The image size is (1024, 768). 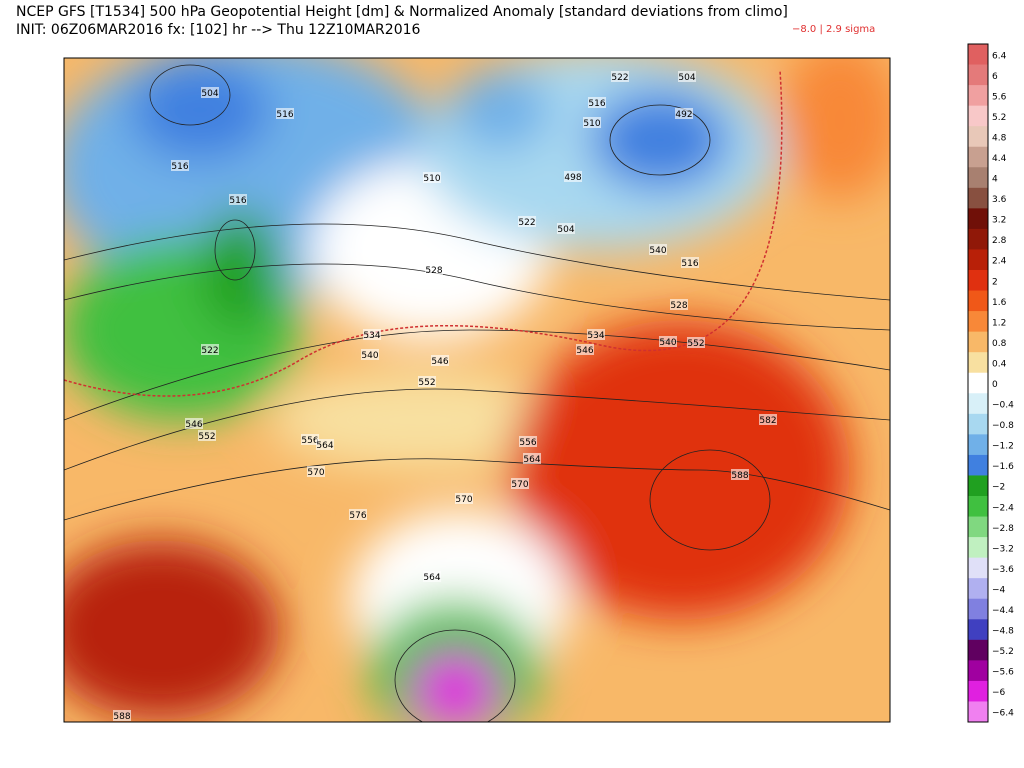 I want to click on colorbar-label: 0.8, so click(x=999, y=344).